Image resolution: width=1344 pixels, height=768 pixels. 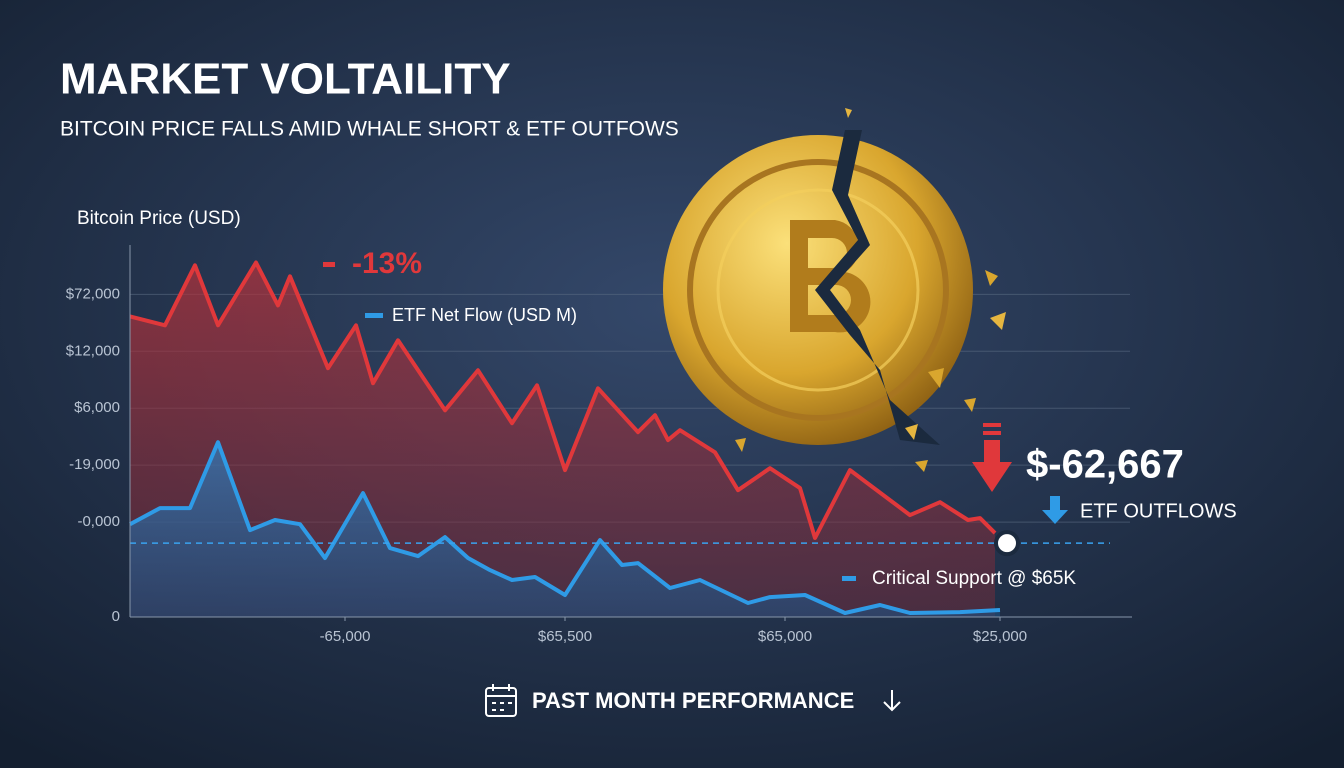 What do you see at coordinates (834, 290) in the screenshot?
I see `broken-coin` at bounding box center [834, 290].